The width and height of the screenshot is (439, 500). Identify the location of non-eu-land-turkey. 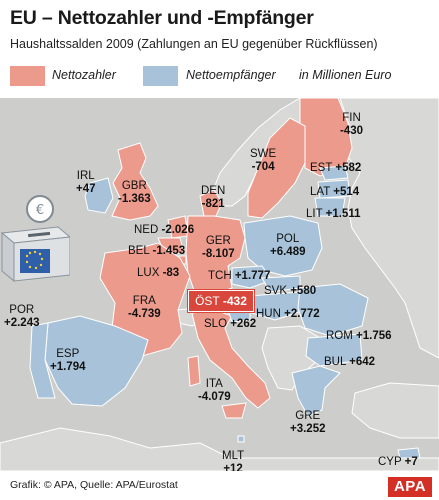
(395, 410).